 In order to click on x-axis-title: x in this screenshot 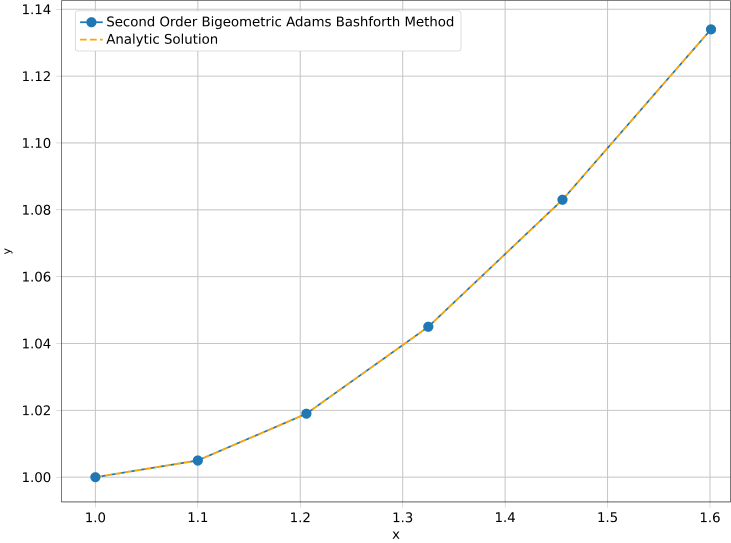, I will do `click(396, 535)`.